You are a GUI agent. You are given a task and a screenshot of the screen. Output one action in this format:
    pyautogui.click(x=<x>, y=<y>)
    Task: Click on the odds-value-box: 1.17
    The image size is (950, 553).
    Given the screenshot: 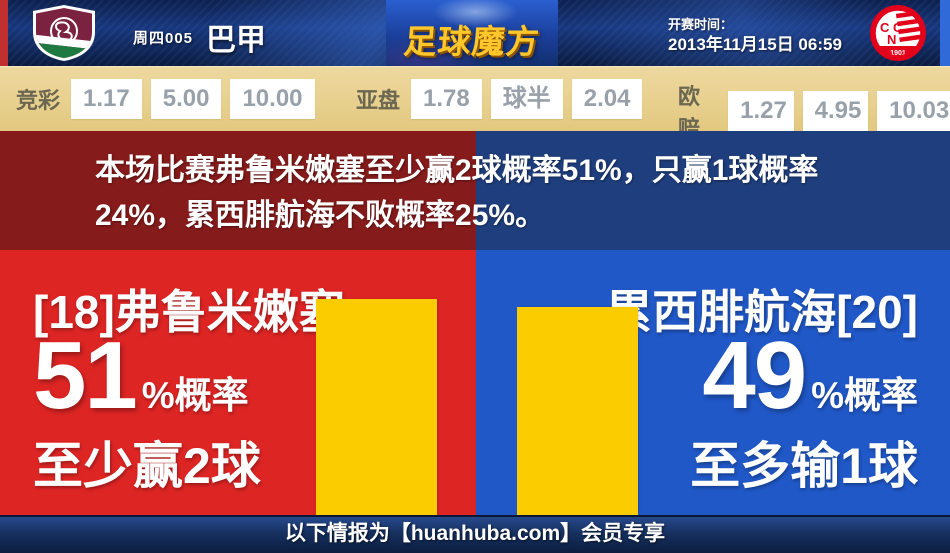 What is the action you would take?
    pyautogui.click(x=106, y=99)
    